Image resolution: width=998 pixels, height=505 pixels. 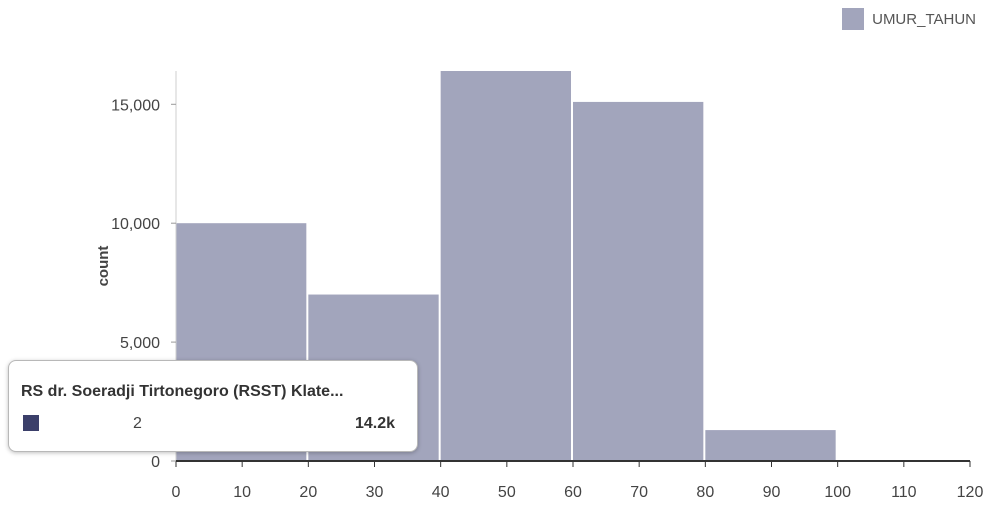 What do you see at coordinates (837, 492) in the screenshot?
I see `x-tick-label: 100` at bounding box center [837, 492].